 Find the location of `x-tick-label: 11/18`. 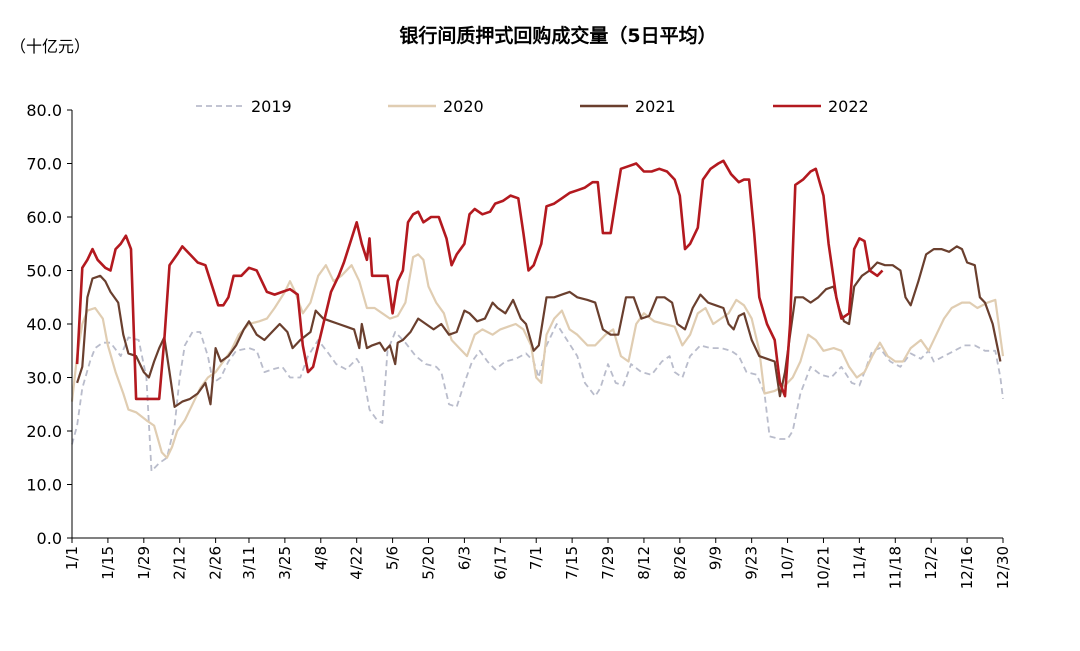

x-tick-label: 11/18 is located at coordinates (895, 567).